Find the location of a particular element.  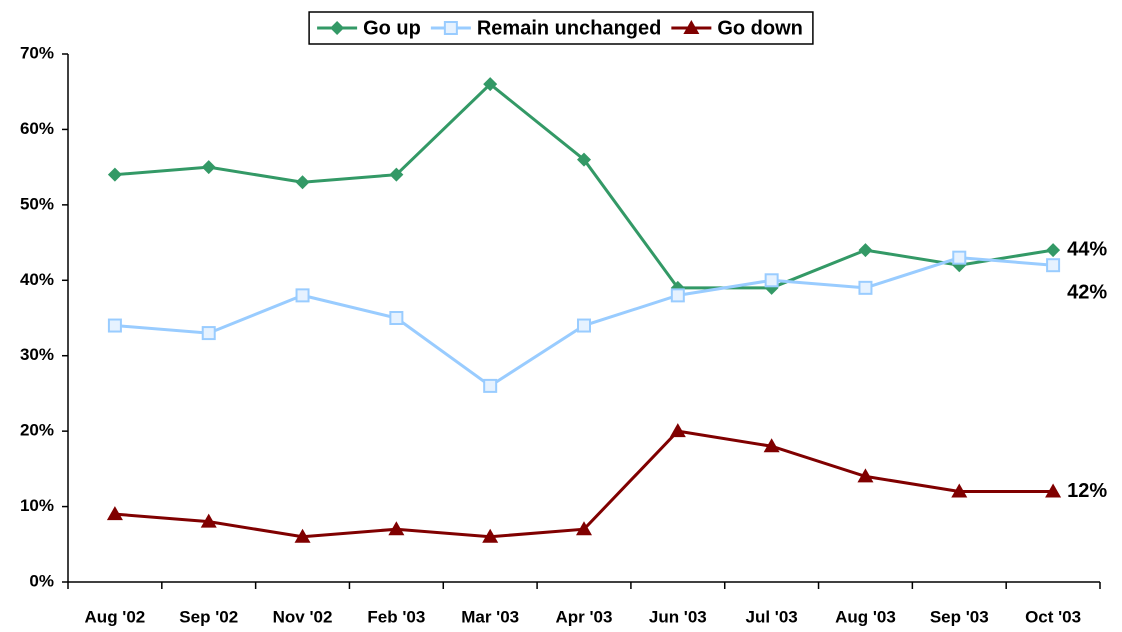

x-tick-label: Jun '03 is located at coordinates (678, 616).